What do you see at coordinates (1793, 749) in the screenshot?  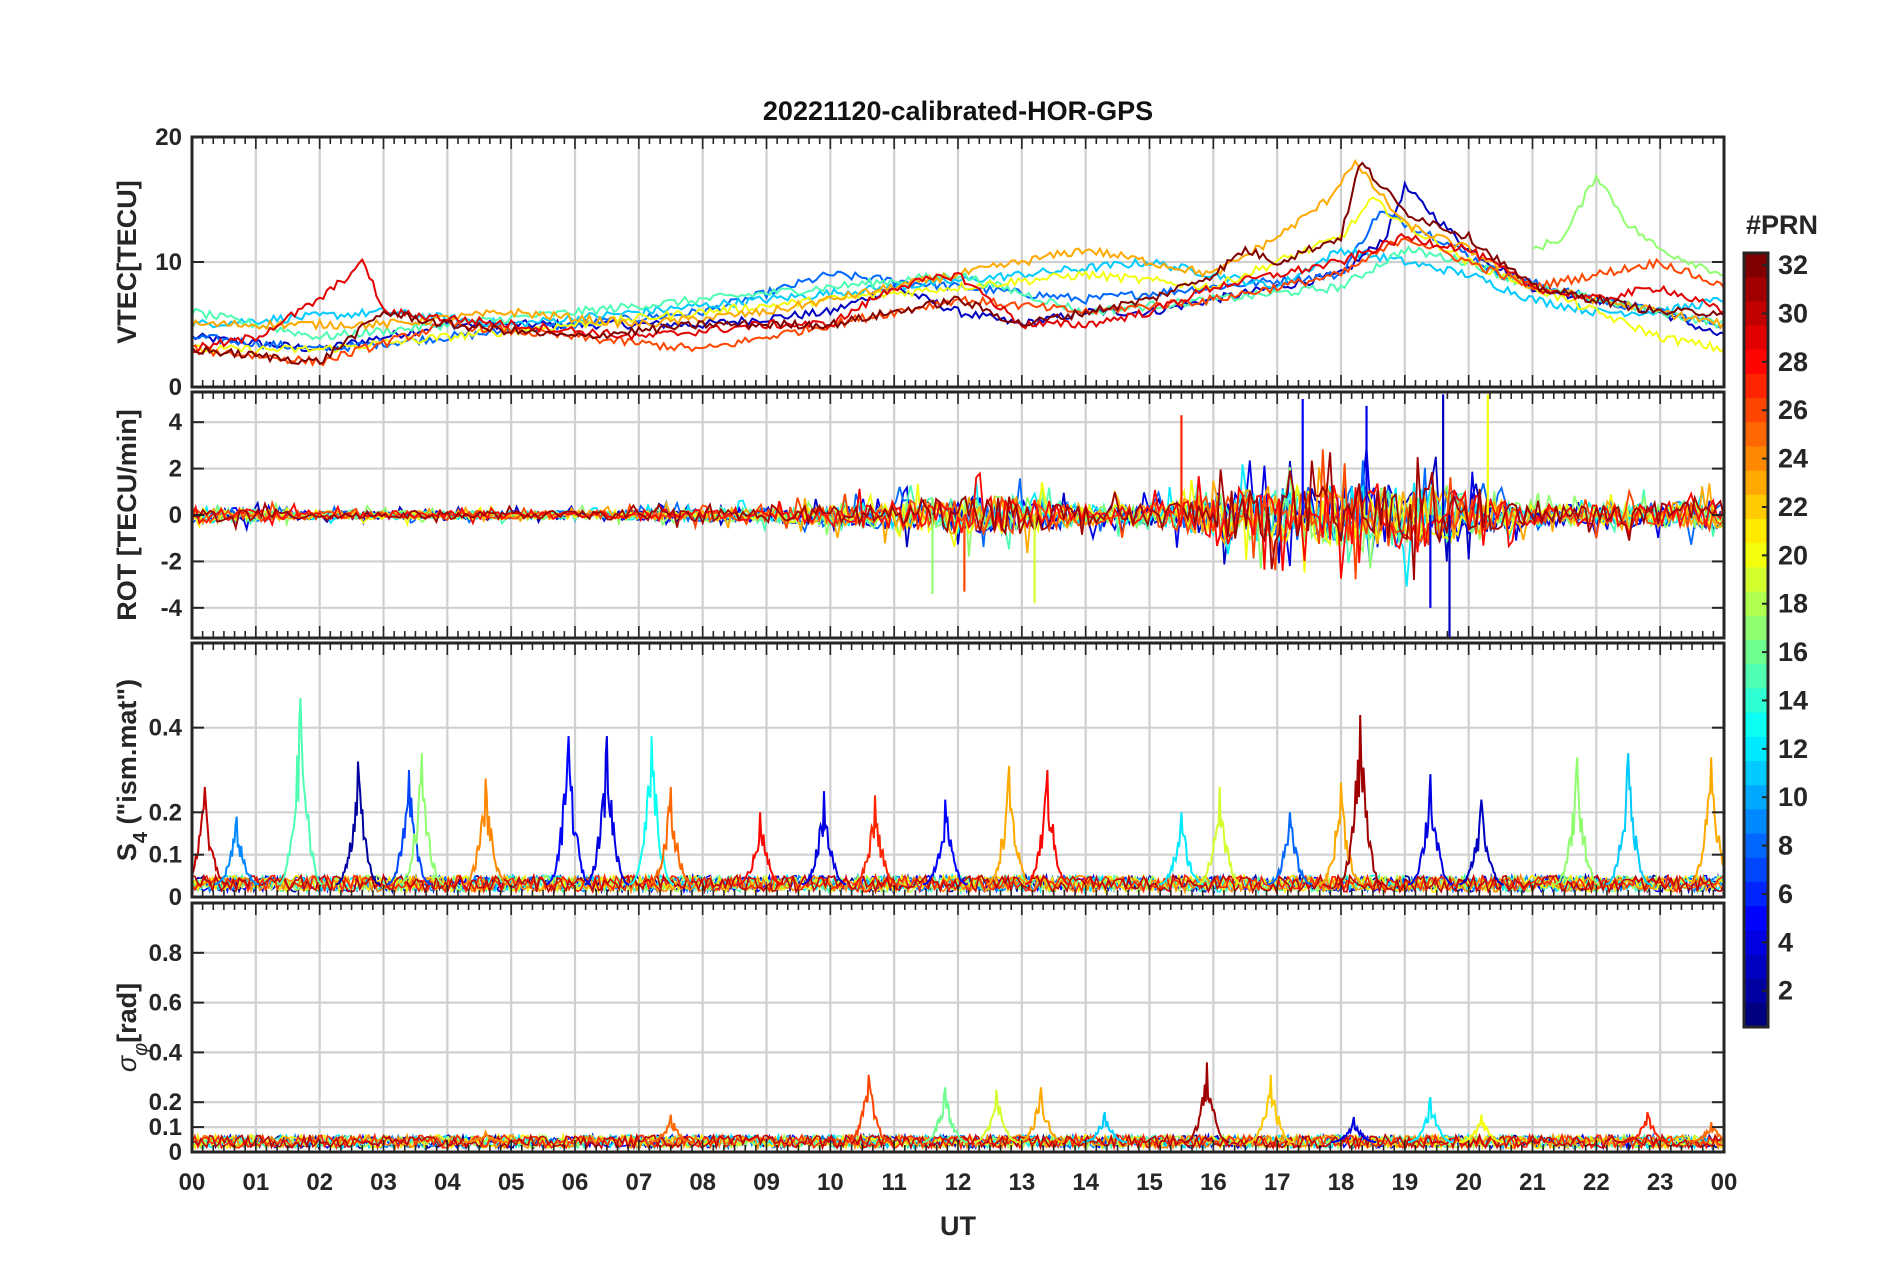 I see `colorbar-tick-label: 12` at bounding box center [1793, 749].